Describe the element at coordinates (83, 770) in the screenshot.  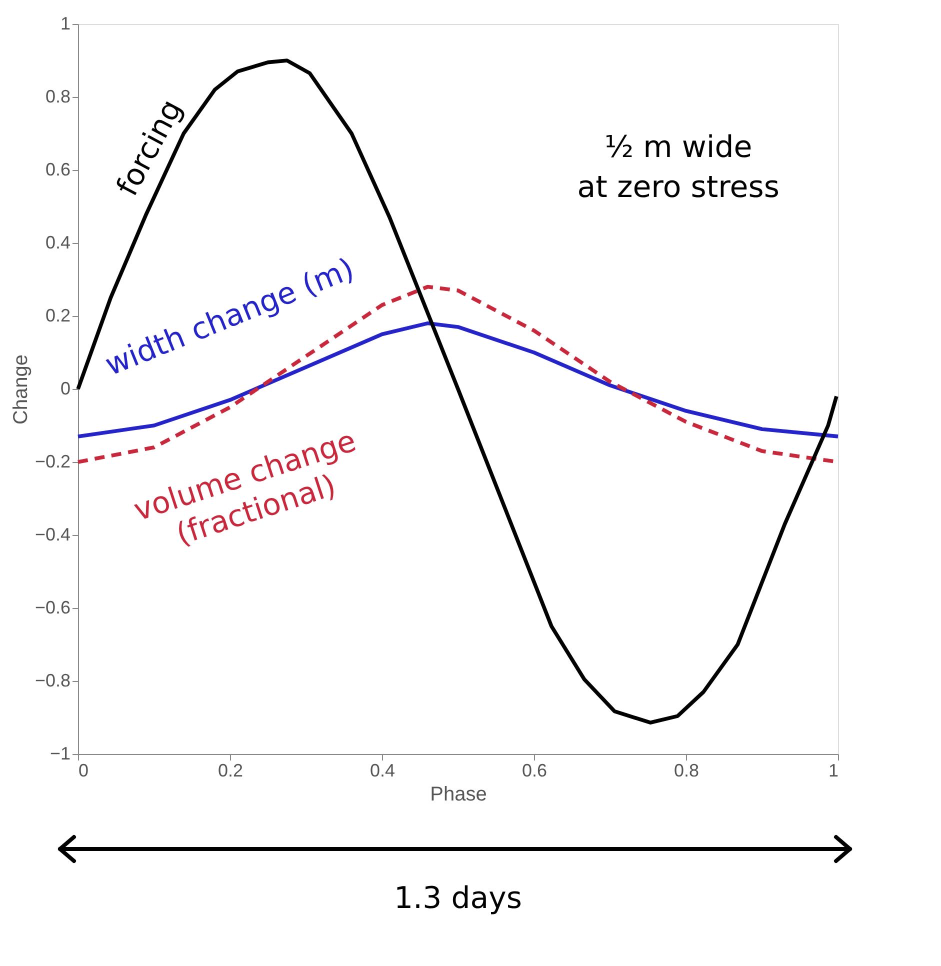
I see `x-tick-label: 0` at that location.